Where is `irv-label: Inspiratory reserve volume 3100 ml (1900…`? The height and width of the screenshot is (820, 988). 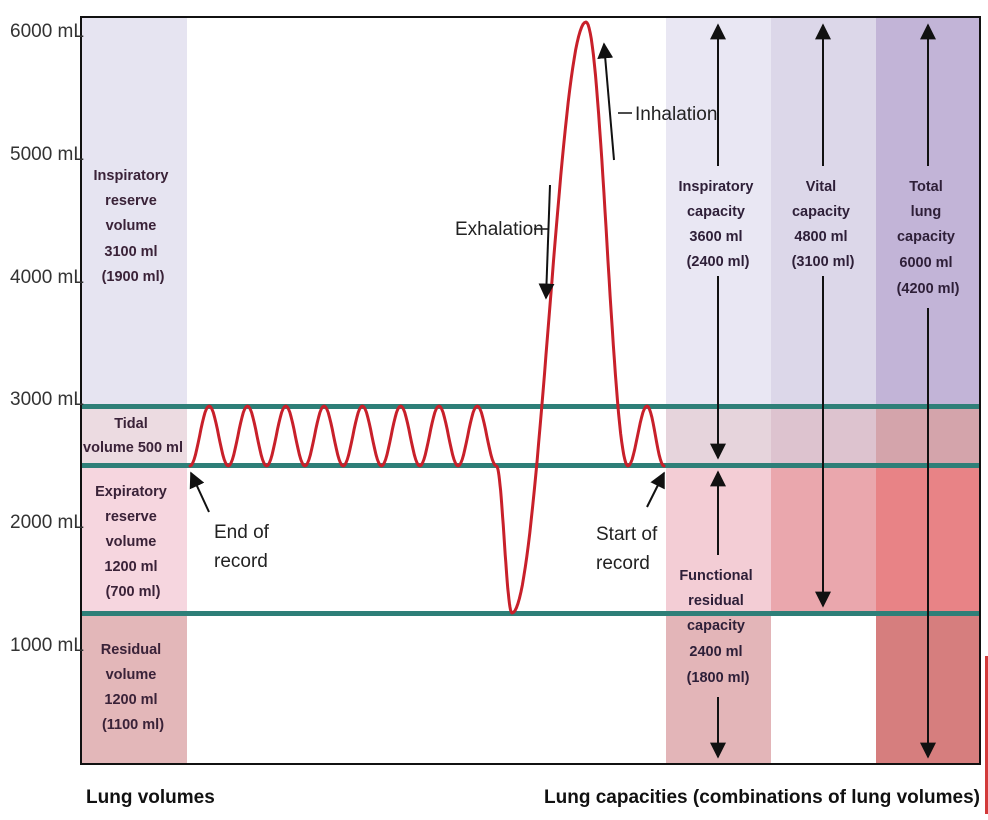
irv-label: Inspiratory reserve volume 3100 ml (1900… is located at coordinates (133, 226).